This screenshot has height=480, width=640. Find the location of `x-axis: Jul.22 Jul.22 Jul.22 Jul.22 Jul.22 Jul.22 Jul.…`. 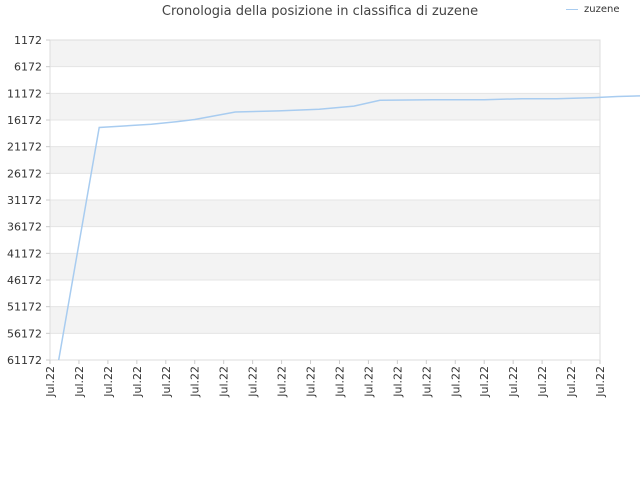

x-axis: Jul.22 Jul.22 Jul.22 Jul.22 Jul.22 Jul.22 Jul.… is located at coordinates (325, 379).